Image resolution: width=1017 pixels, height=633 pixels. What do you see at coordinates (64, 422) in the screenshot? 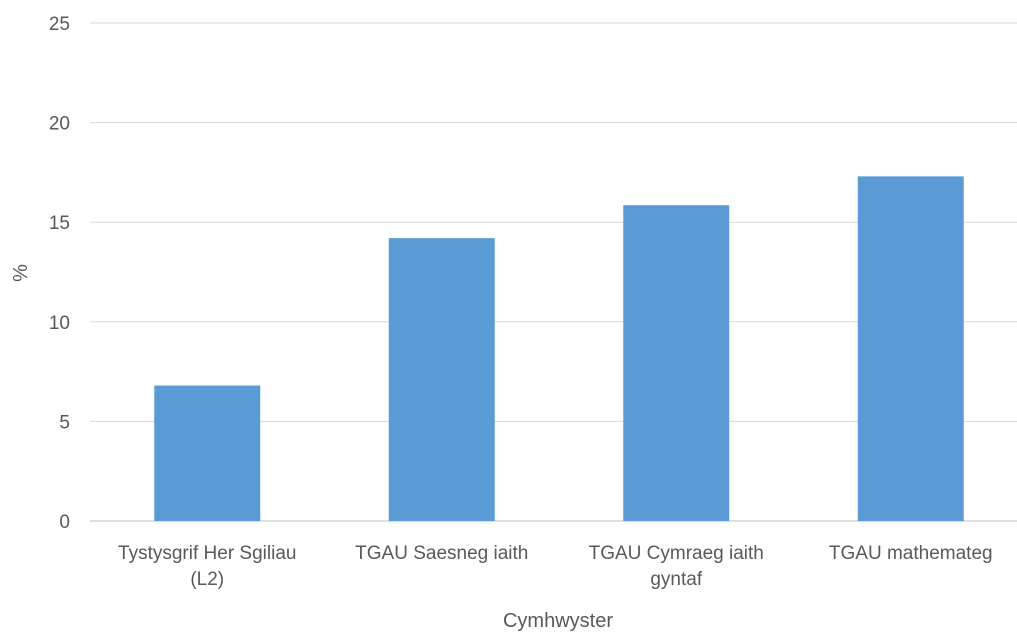
I see `y-tick-label: 5` at bounding box center [64, 422].